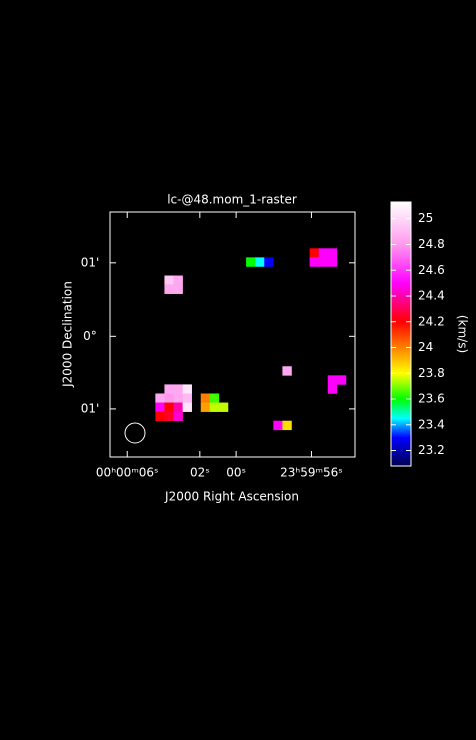  Describe the element at coordinates (311, 473) in the screenshot. I see `x-tick-label: 23ʰ59ᵐ56ˢ` at that location.